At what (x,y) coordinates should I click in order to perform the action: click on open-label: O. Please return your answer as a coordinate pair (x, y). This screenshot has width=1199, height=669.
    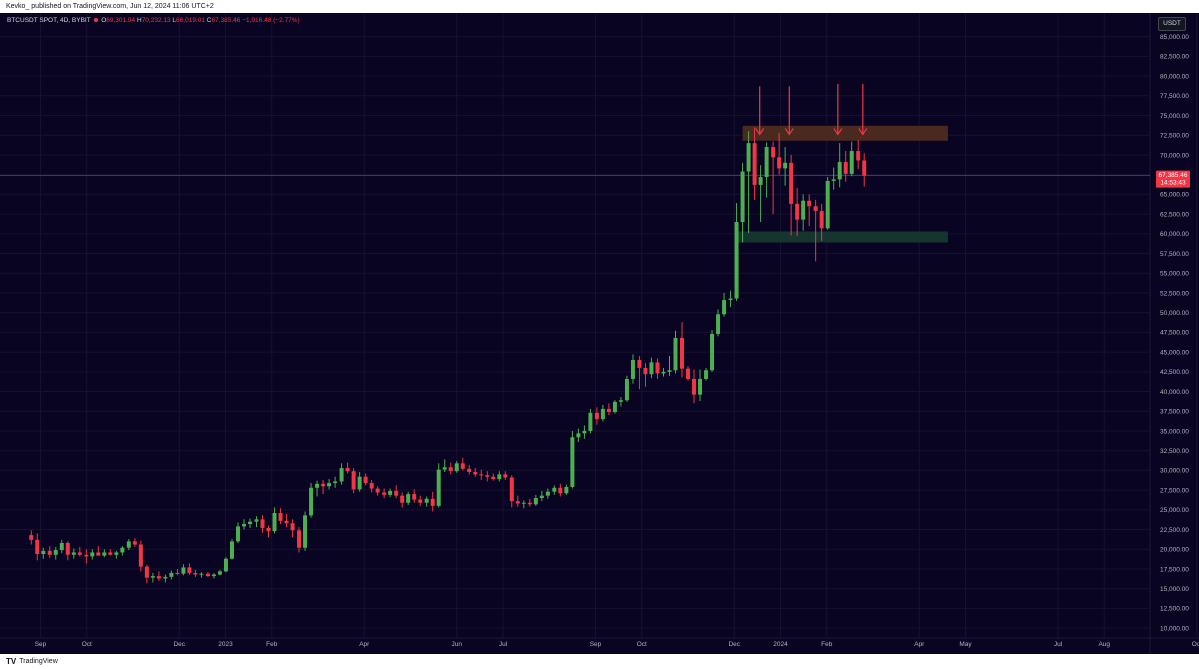
    Looking at the image, I should click on (104, 20).